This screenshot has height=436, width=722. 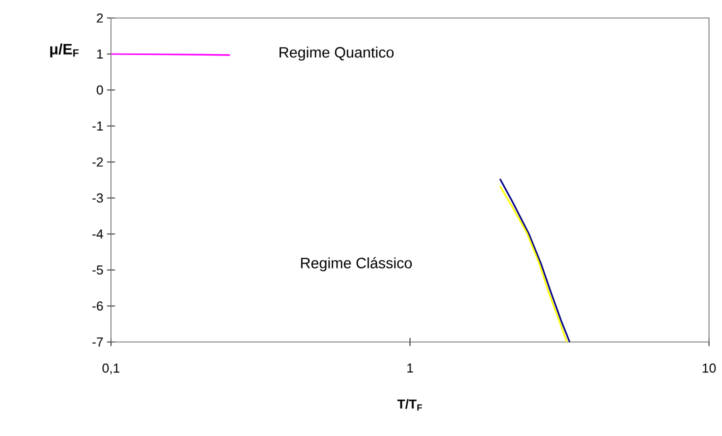 What do you see at coordinates (97, 126) in the screenshot?
I see `y-tick-label: -1` at bounding box center [97, 126].